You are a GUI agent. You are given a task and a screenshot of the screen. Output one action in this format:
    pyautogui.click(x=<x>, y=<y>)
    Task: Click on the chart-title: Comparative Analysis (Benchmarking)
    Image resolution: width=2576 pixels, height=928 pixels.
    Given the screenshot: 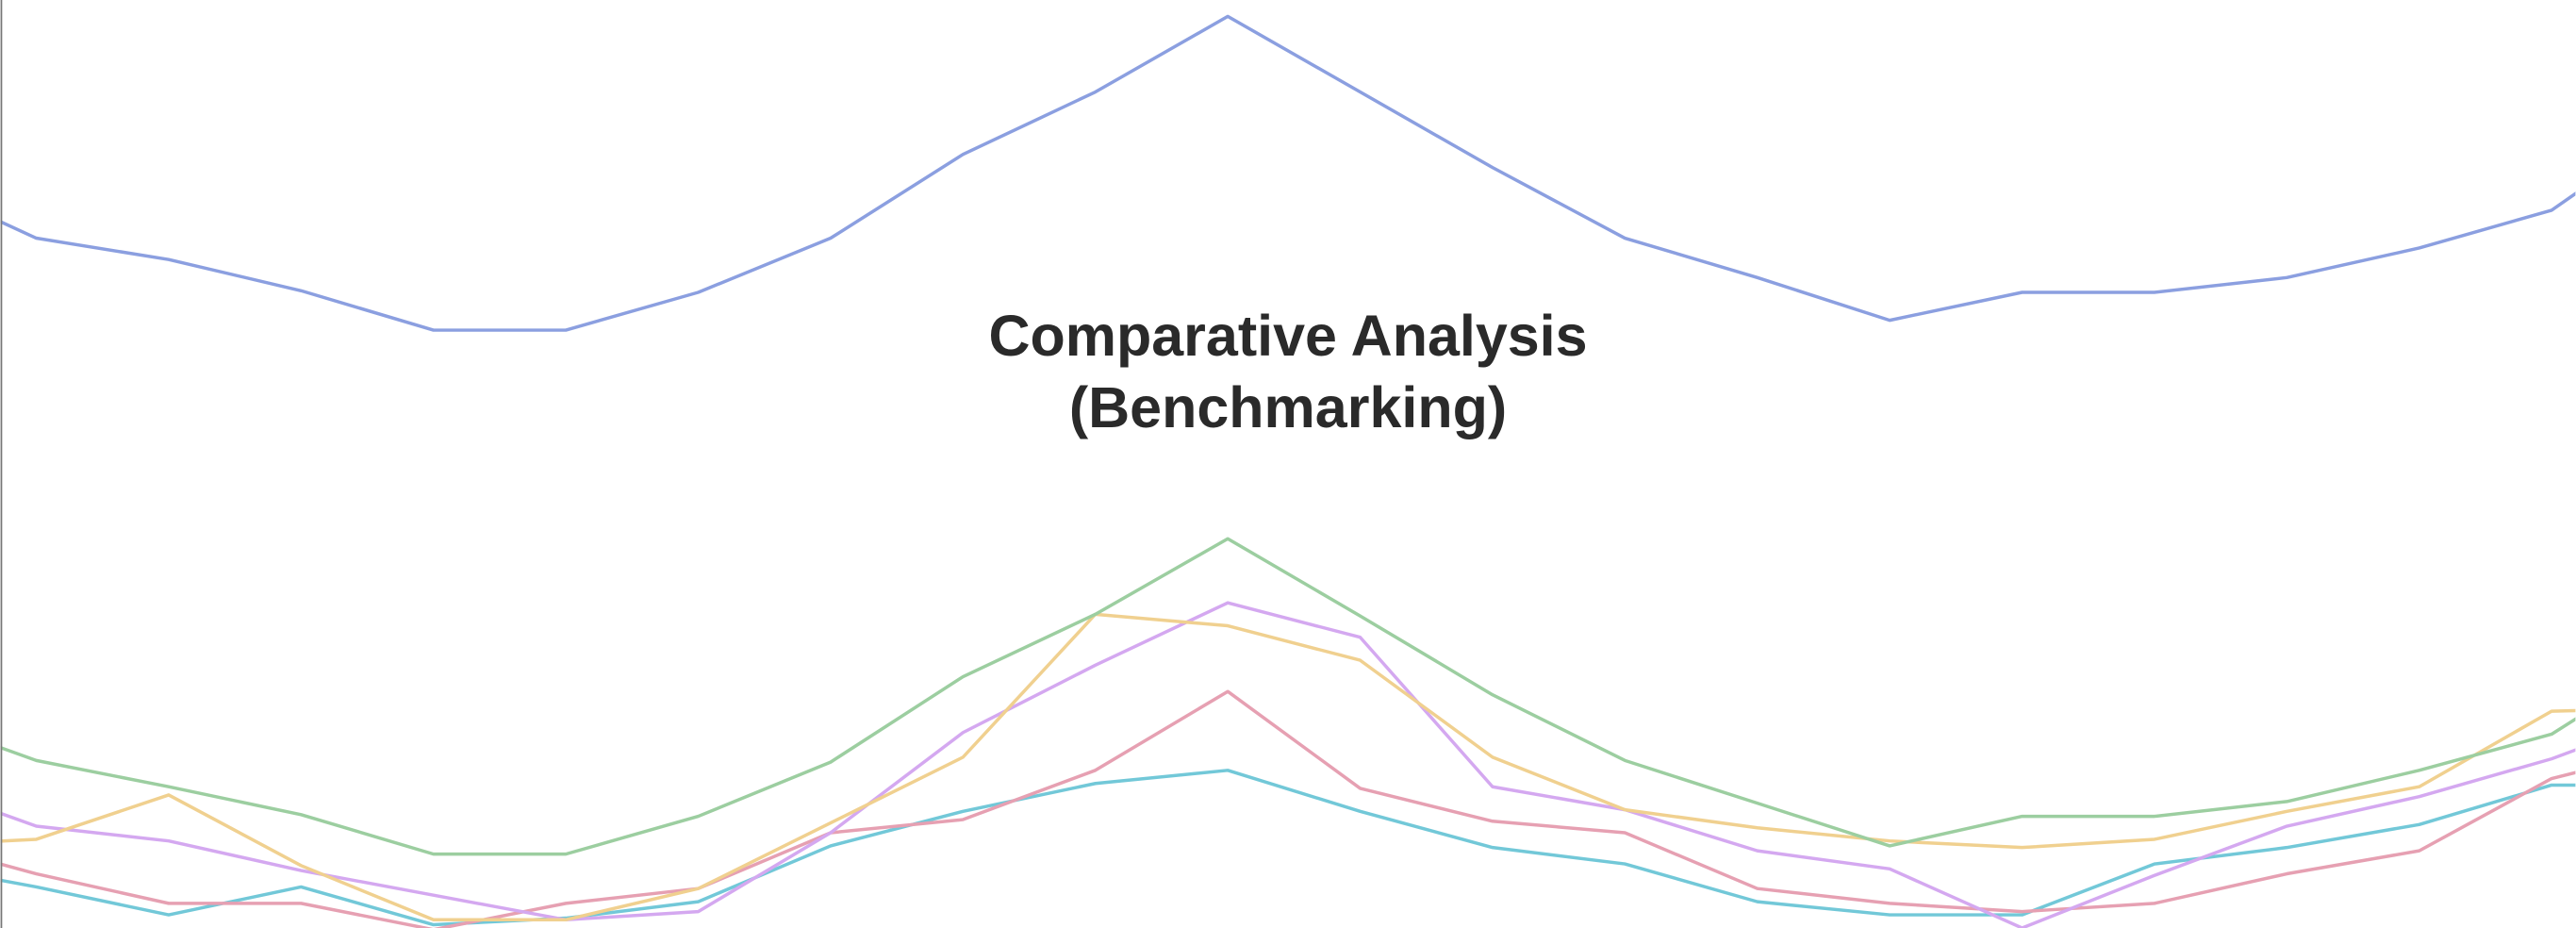 What is the action you would take?
    pyautogui.click(x=1288, y=371)
    